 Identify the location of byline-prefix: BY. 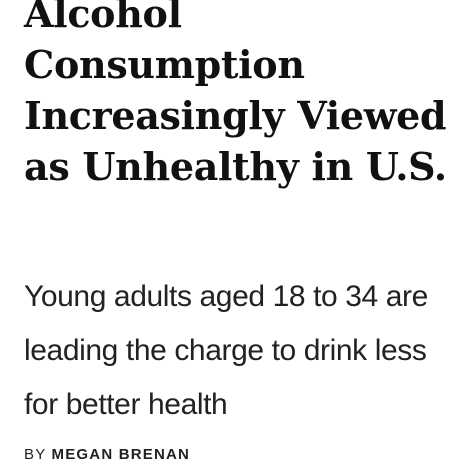
(35, 454).